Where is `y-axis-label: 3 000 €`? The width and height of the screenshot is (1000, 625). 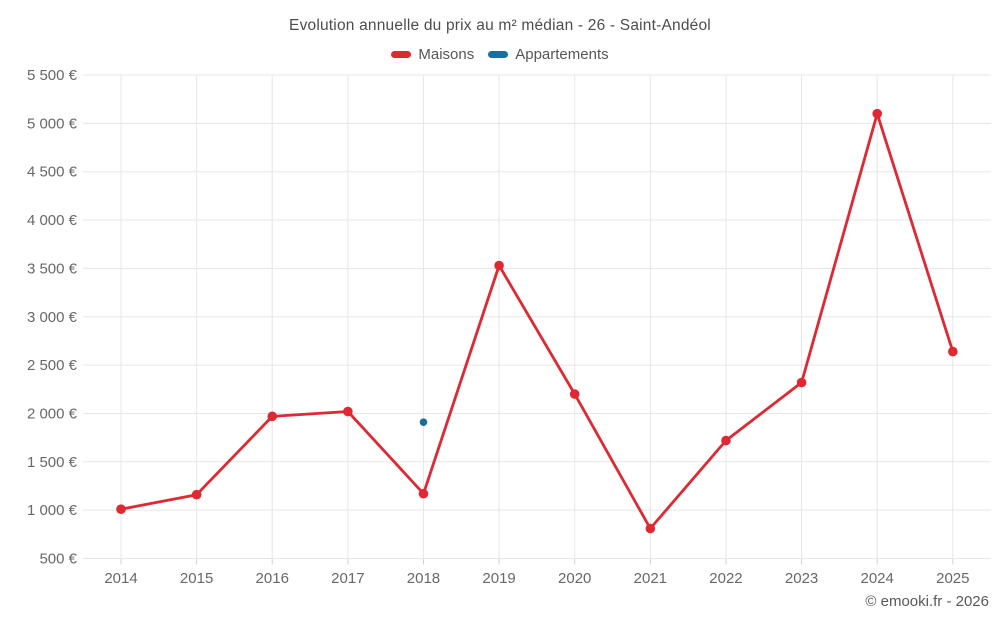
y-axis-label: 3 000 € is located at coordinates (52, 317).